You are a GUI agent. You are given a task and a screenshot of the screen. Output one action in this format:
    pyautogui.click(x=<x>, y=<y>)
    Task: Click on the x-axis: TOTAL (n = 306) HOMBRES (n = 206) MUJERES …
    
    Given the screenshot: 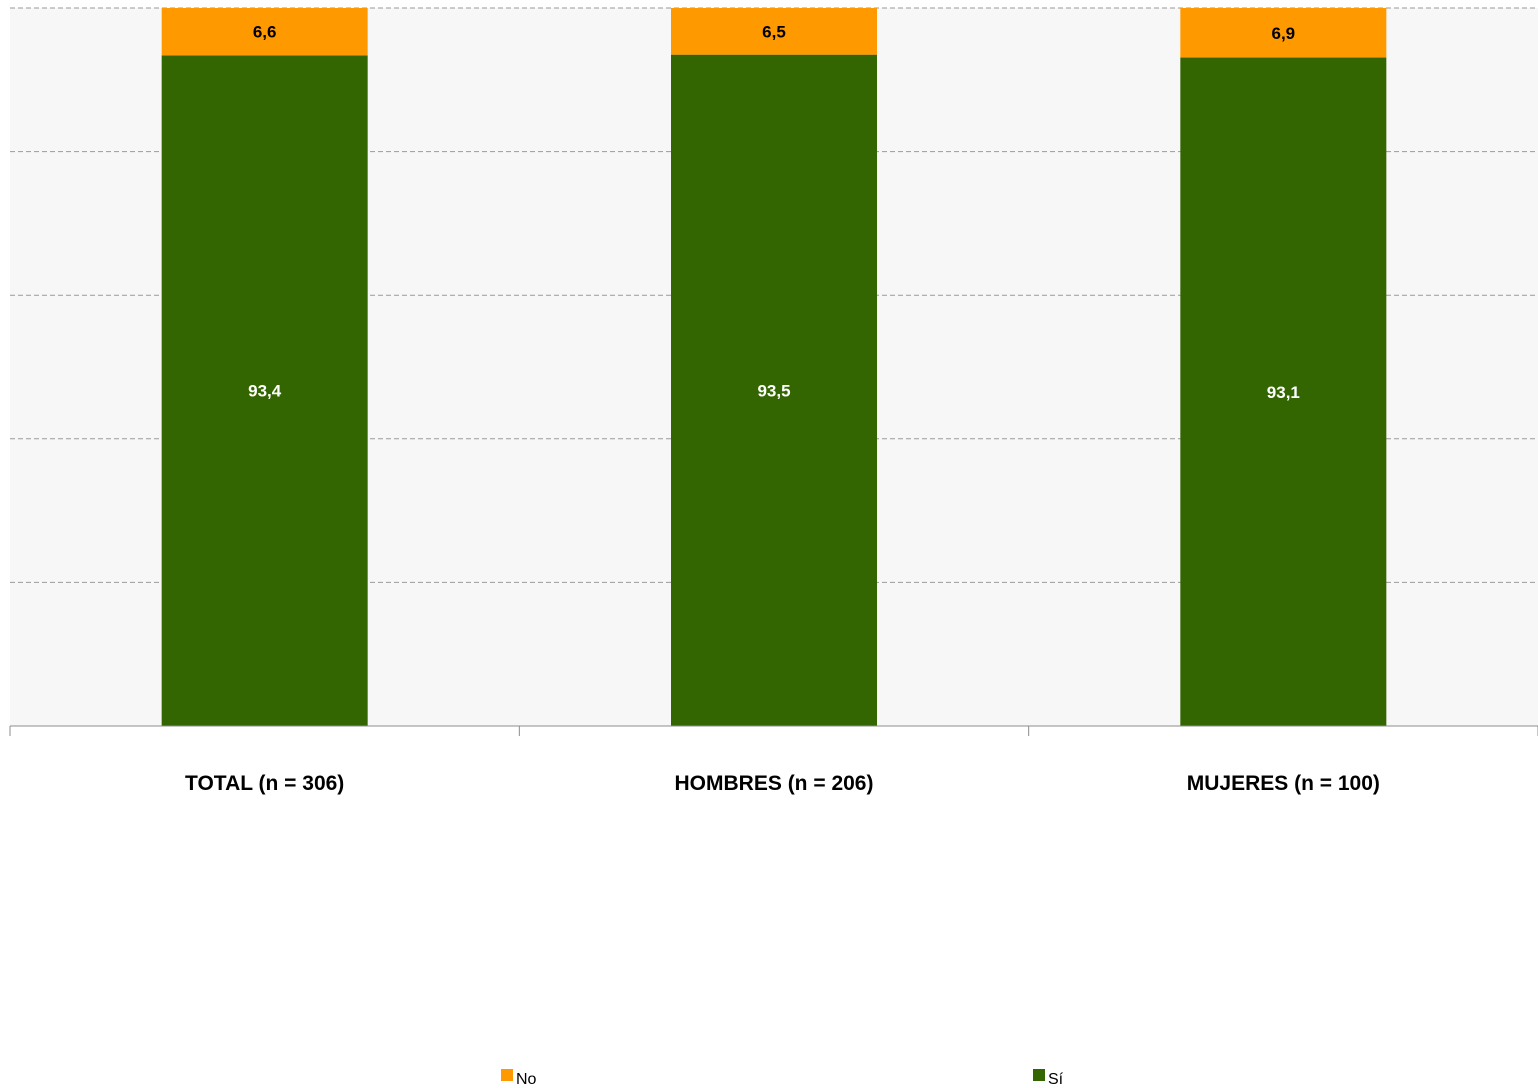 What is the action you would take?
    pyautogui.click(x=773, y=760)
    